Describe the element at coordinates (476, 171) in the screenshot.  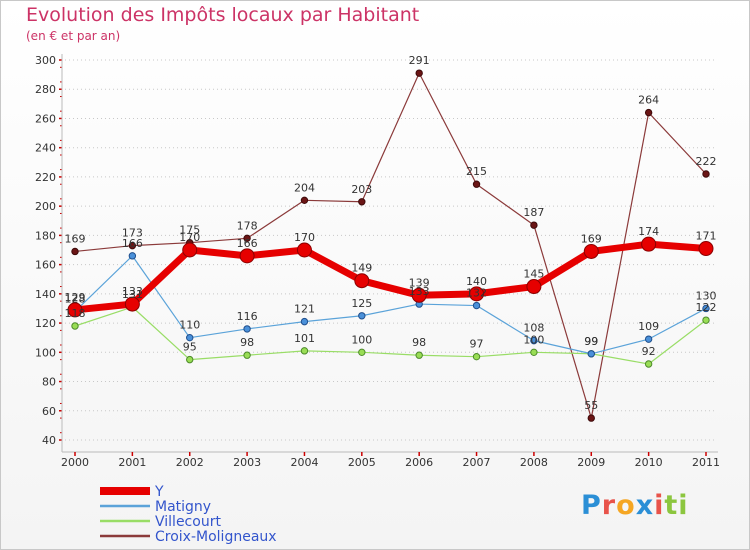
I see `data-label: 215` at that location.